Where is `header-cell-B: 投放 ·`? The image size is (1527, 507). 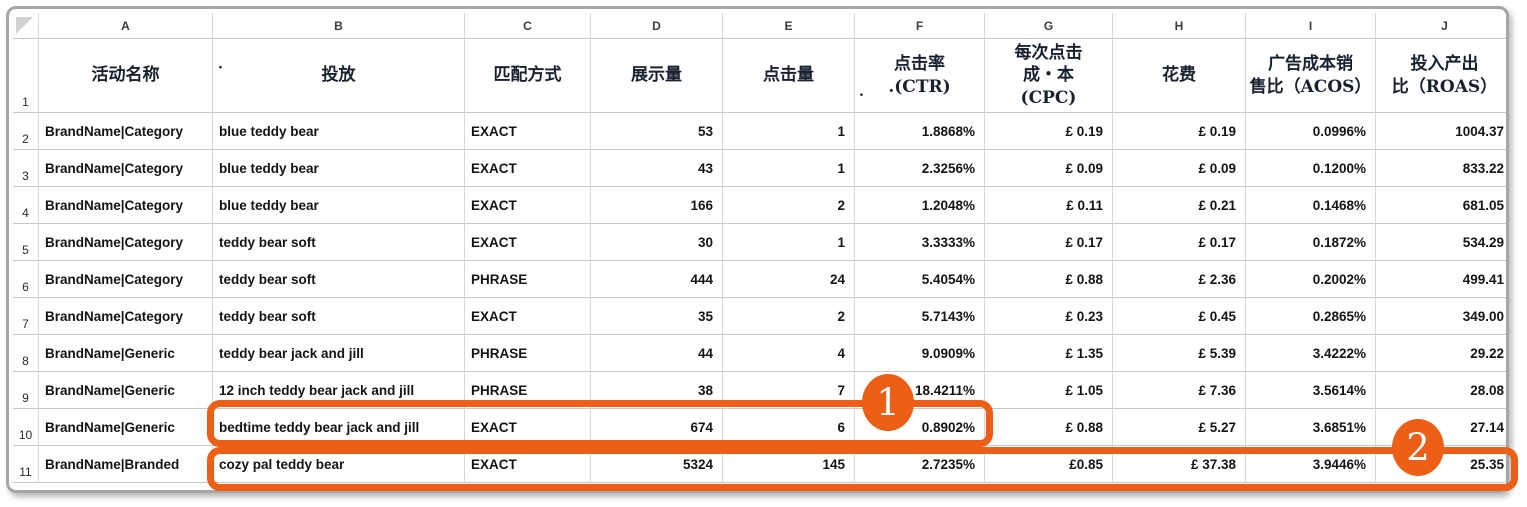
header-cell-B: 投放 · is located at coordinates (339, 76).